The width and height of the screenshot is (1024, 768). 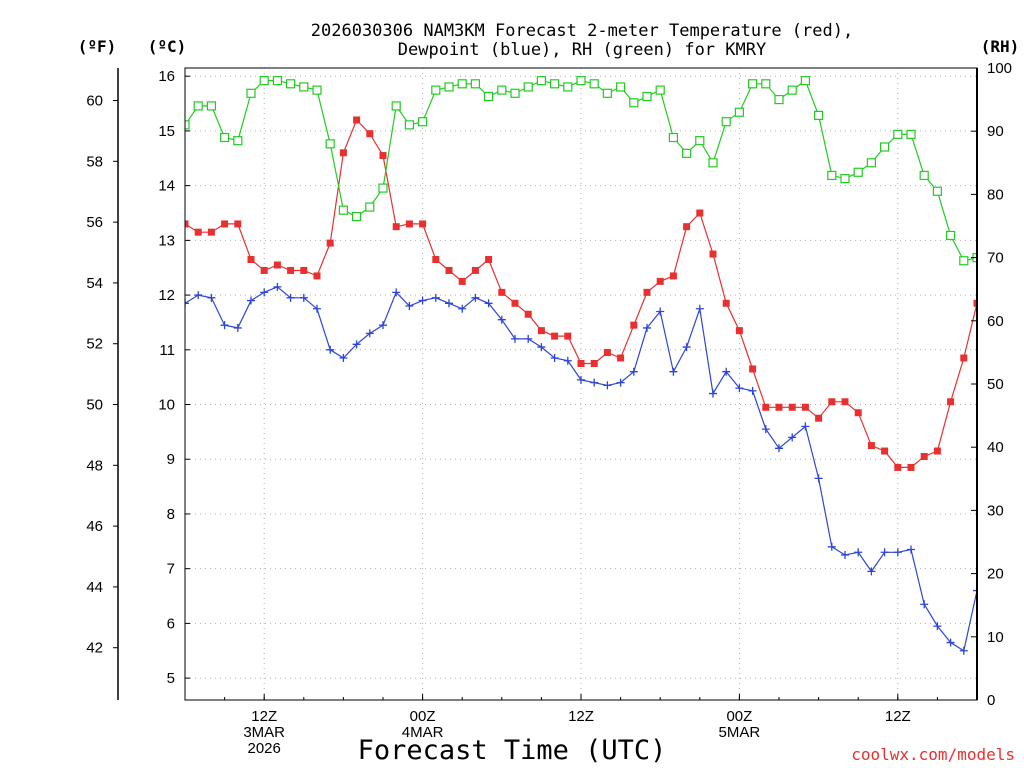 I want to click on rh-tick-label: 0, so click(x=991, y=700).